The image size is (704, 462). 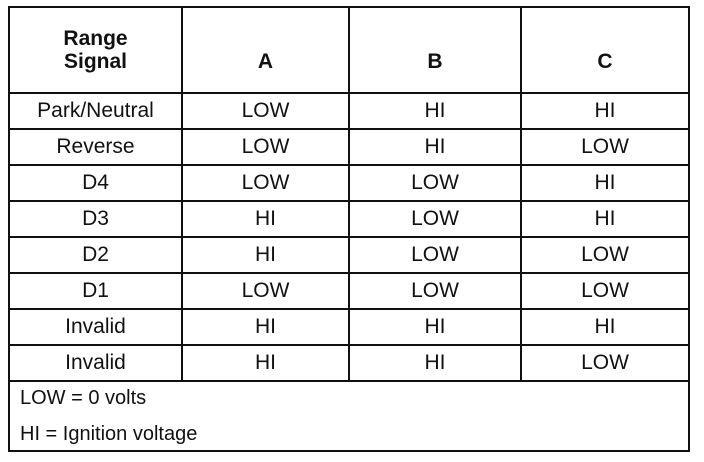 What do you see at coordinates (96, 219) in the screenshot?
I see `range-cell: D3` at bounding box center [96, 219].